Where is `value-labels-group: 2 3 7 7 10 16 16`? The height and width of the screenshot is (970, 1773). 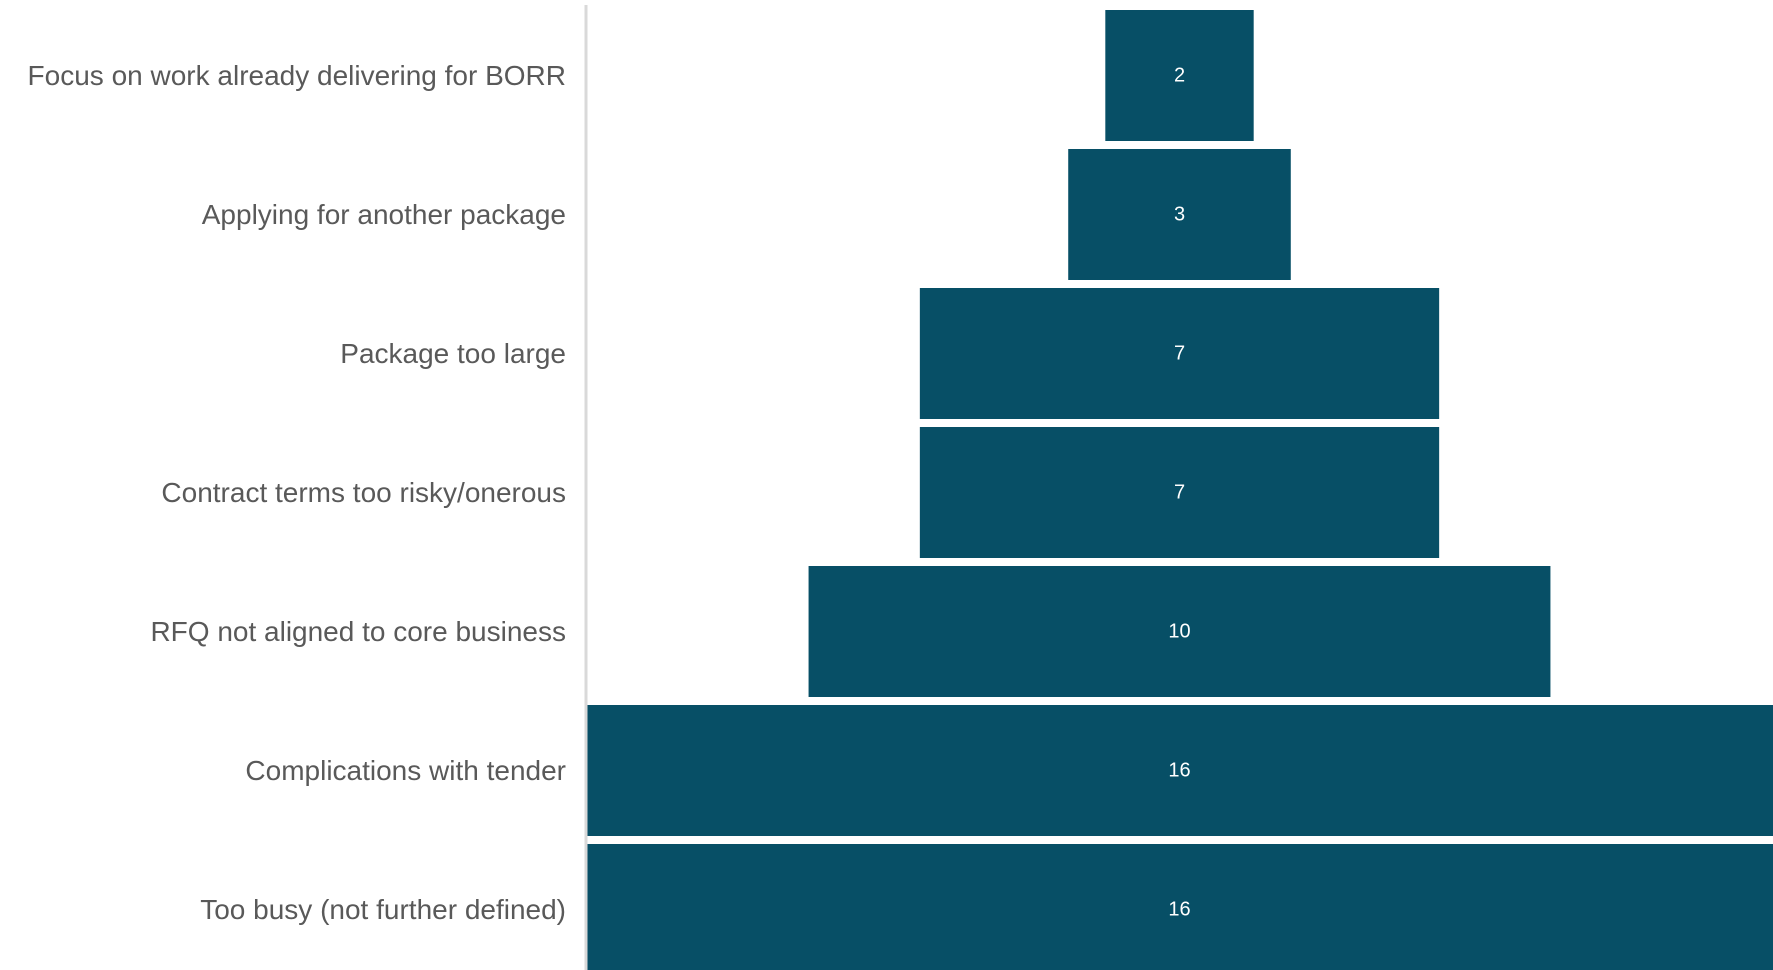
value-labels-group: 2 3 7 7 10 16 16 is located at coordinates (1179, 493).